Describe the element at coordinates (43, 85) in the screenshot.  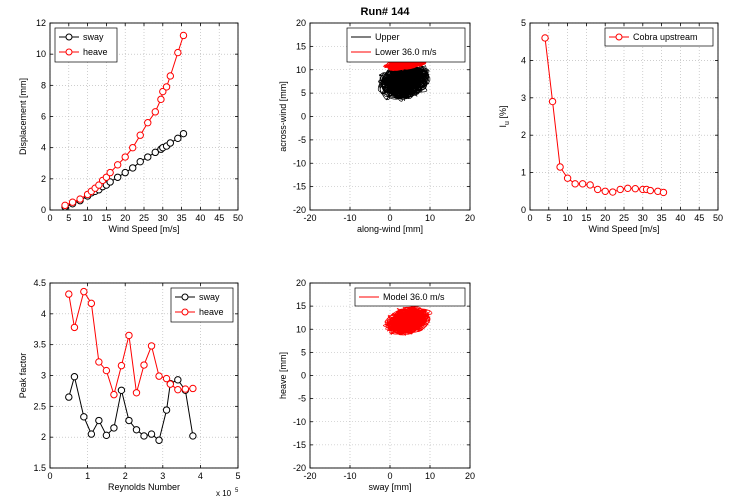
I see `y-tick-label: 8` at that location.